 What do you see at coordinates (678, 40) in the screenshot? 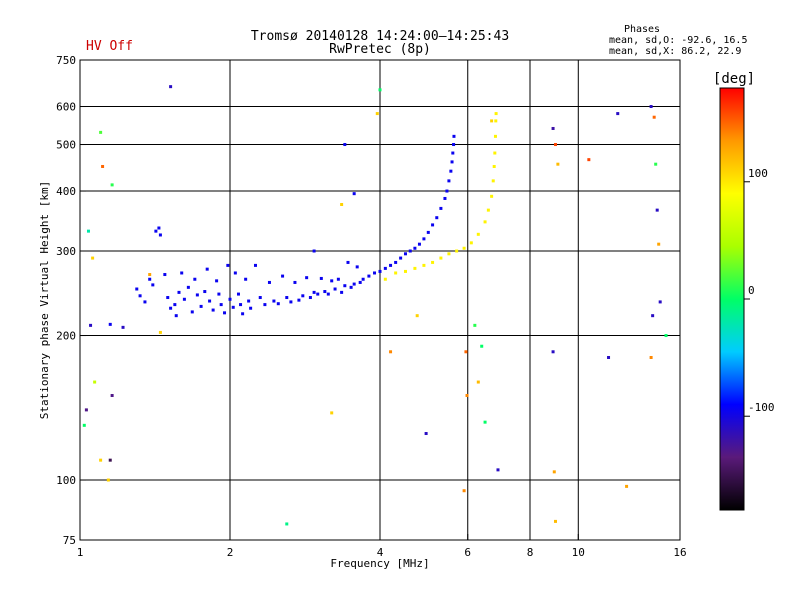
I see `phase-stats-o: mean, sd,O: -92.6, 16.5` at bounding box center [678, 40].